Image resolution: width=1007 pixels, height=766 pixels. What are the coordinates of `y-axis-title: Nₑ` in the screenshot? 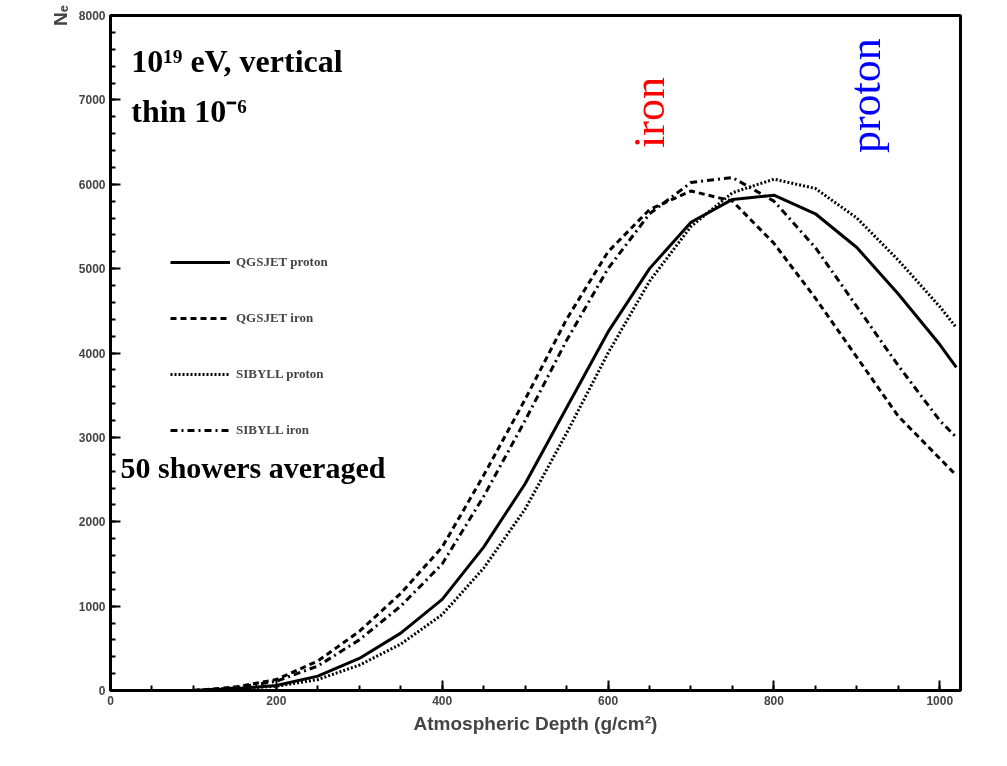 It's located at (60, 15).